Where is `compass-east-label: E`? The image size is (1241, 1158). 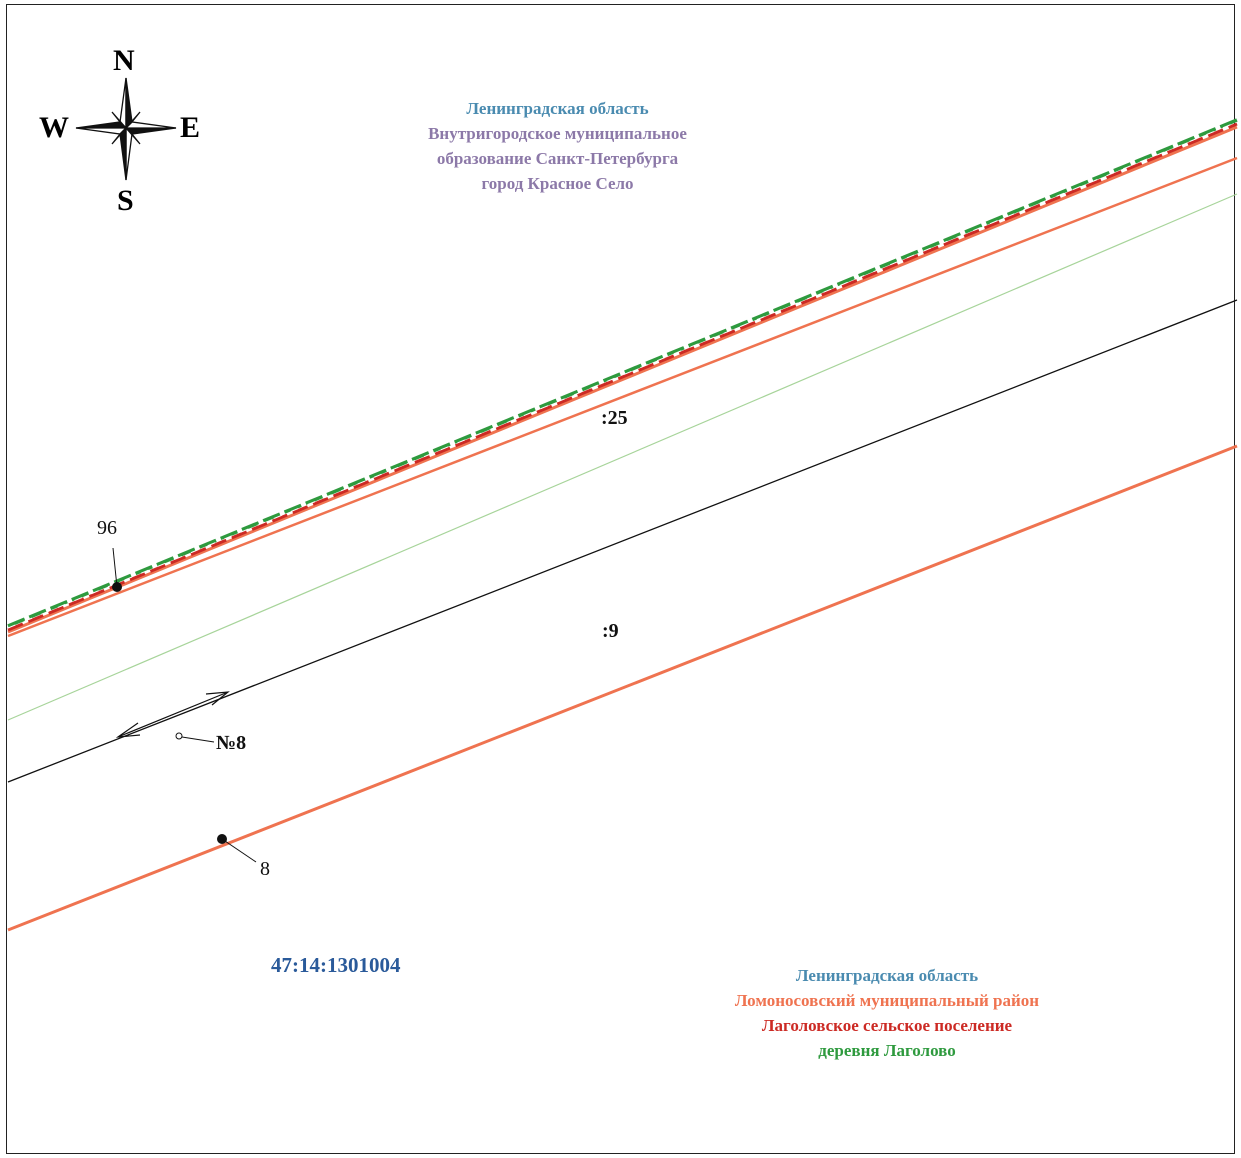
compass-east-label: E is located at coordinates (190, 127).